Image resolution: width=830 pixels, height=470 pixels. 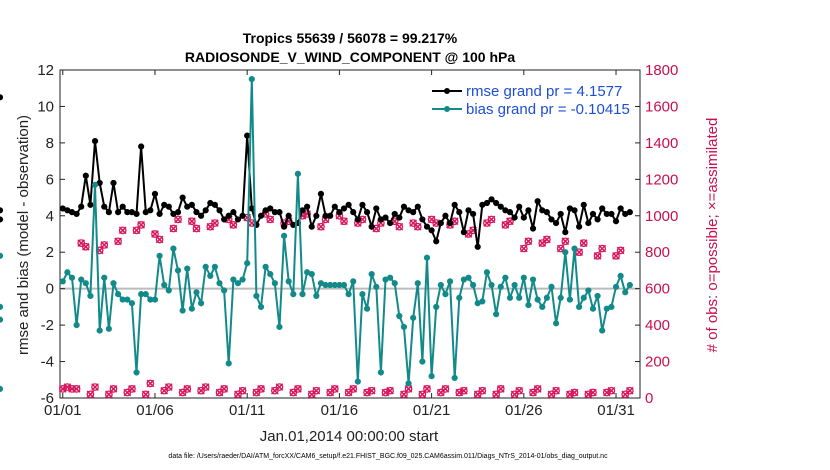 I want to click on y-tick-label: 10, so click(x=45, y=106).